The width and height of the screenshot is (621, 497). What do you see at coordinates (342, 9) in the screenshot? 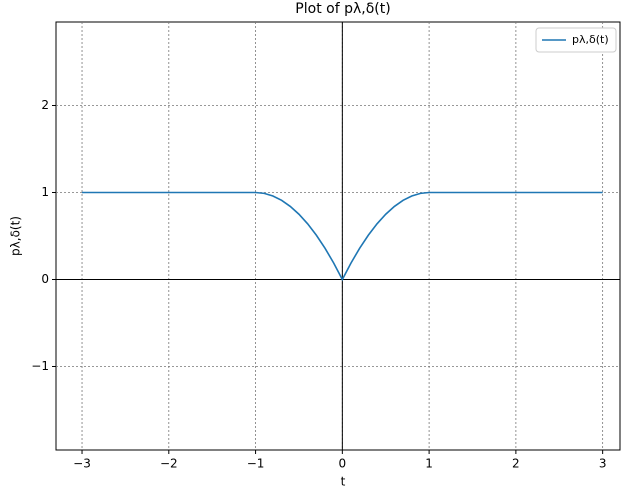
I see `chart-title: Plot of pλ,δ(t)` at bounding box center [342, 9].